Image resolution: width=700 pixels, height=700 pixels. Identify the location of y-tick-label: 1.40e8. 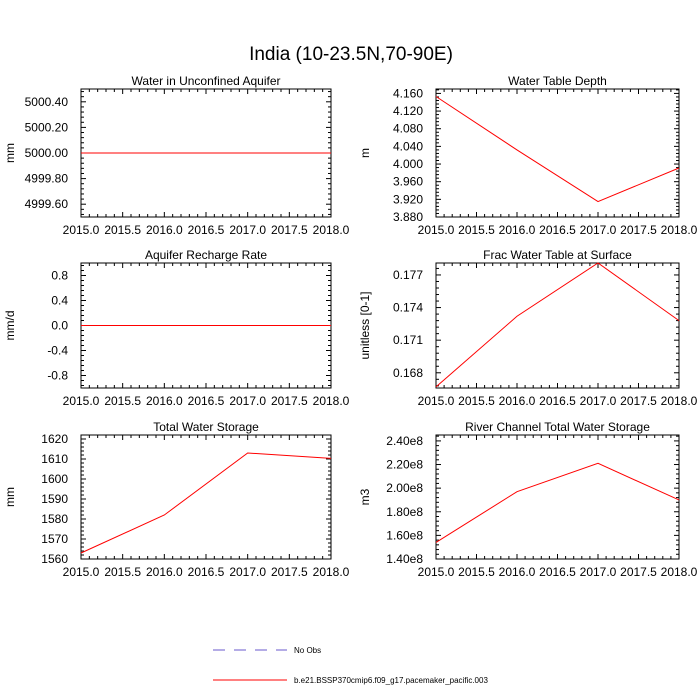
(404, 559).